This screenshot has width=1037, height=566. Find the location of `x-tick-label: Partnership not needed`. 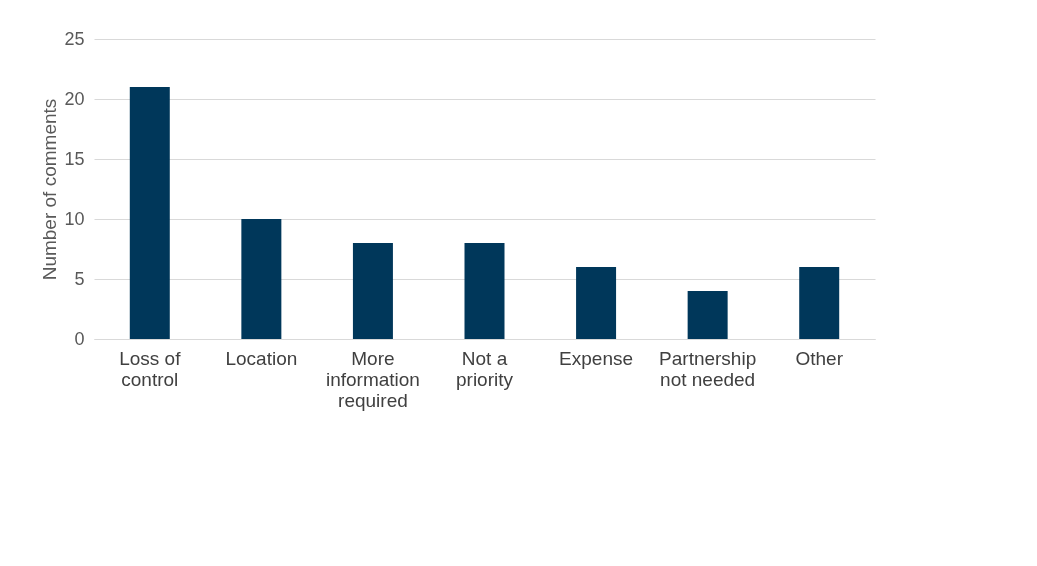

x-tick-label: Partnership not needed is located at coordinates (708, 368).